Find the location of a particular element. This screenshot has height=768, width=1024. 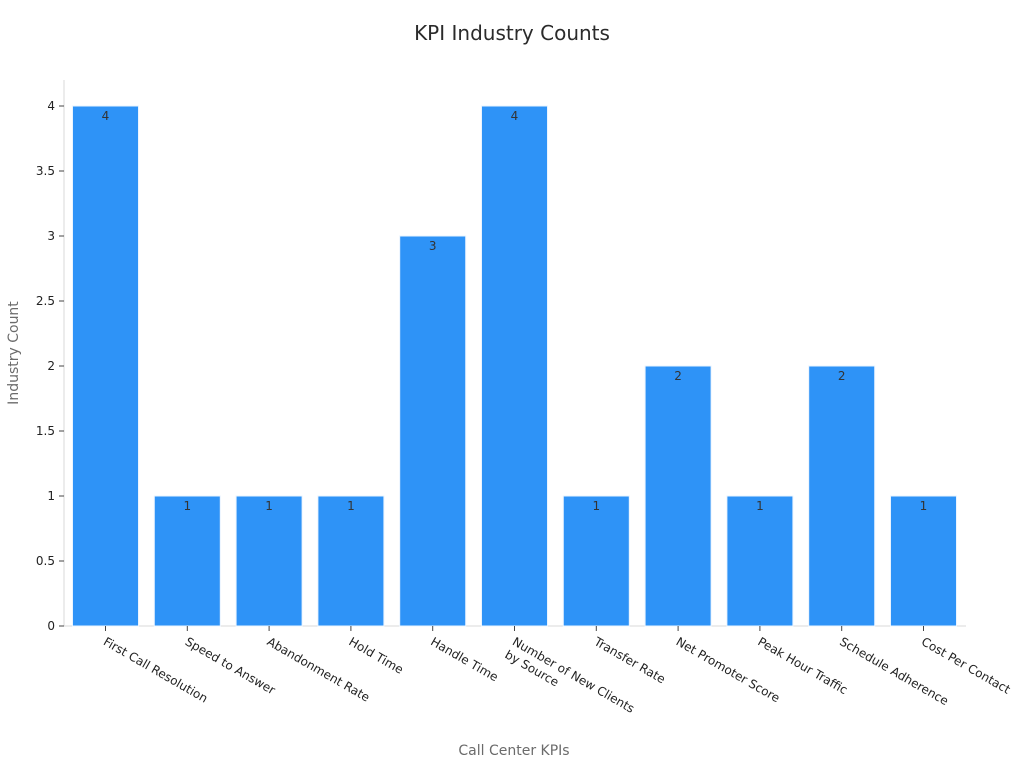

y-tick-label: 3 is located at coordinates (51, 236).